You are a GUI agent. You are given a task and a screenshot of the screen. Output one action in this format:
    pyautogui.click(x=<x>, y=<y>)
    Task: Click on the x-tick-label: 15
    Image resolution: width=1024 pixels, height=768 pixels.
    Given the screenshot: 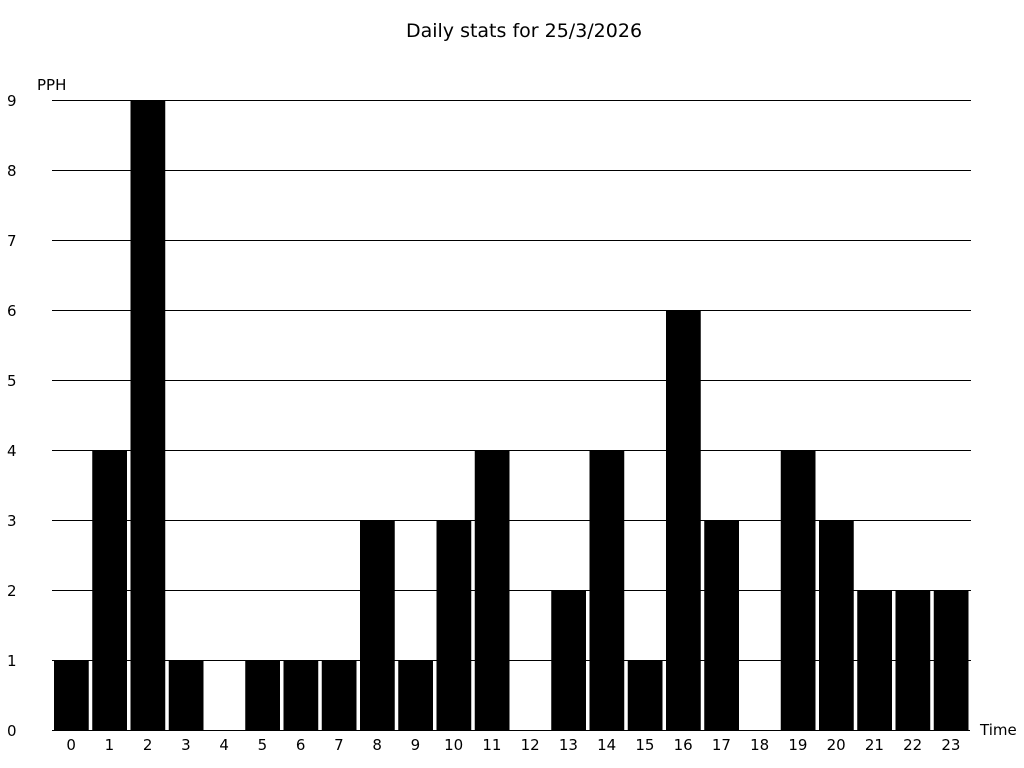 What is the action you would take?
    pyautogui.click(x=644, y=745)
    